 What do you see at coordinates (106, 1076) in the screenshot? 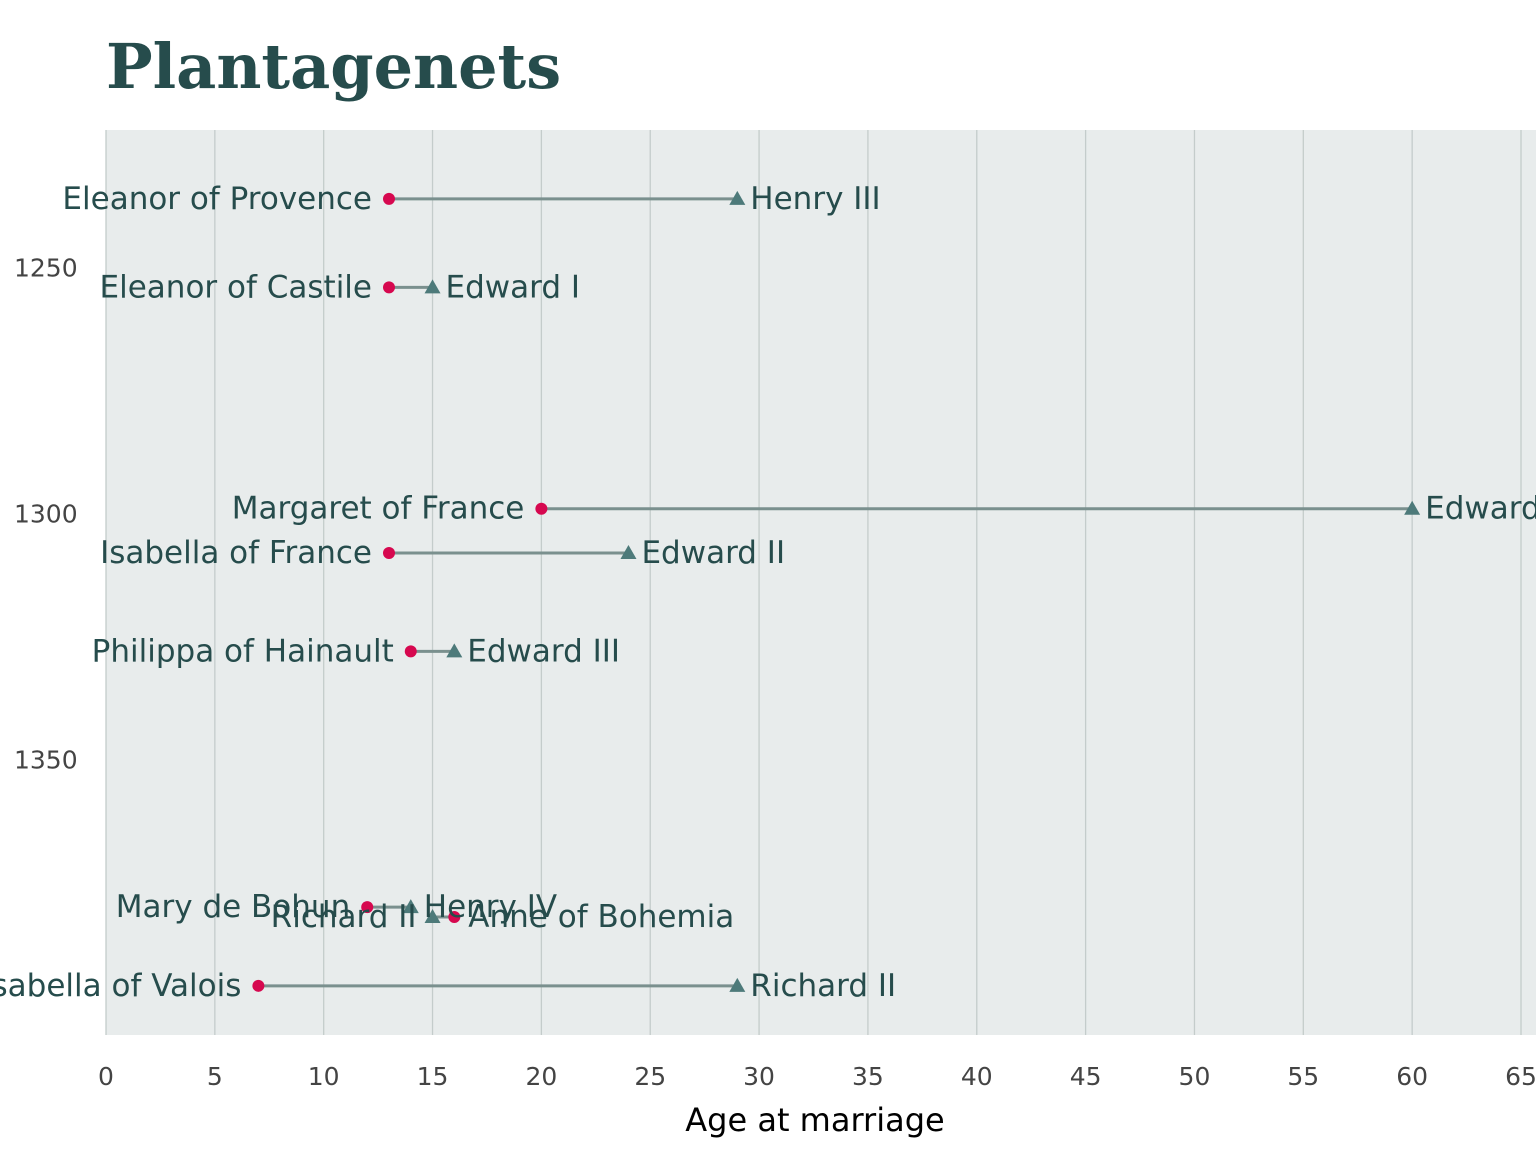
I see `x-tick-label: 0` at bounding box center [106, 1076].